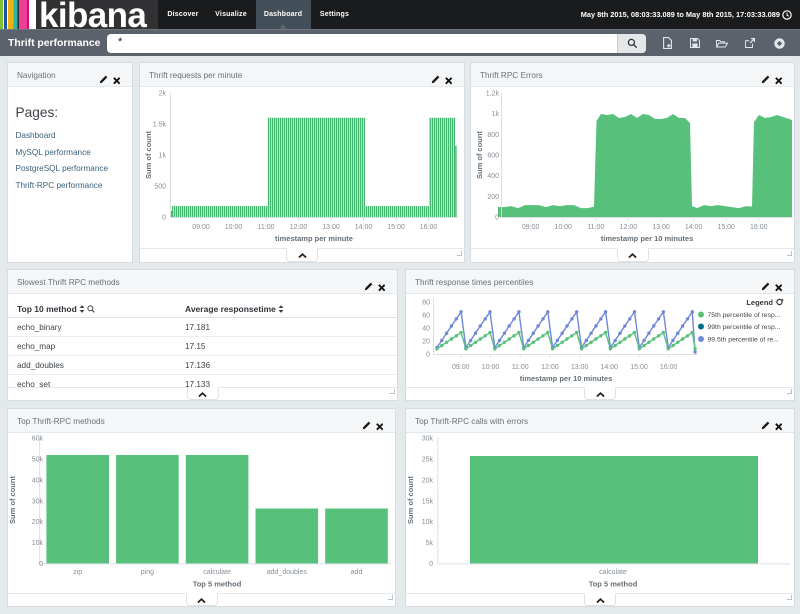 This screenshot has height=614, width=800. Describe the element at coordinates (314, 238) in the screenshot. I see `svg-text: timestamp per minute` at that location.